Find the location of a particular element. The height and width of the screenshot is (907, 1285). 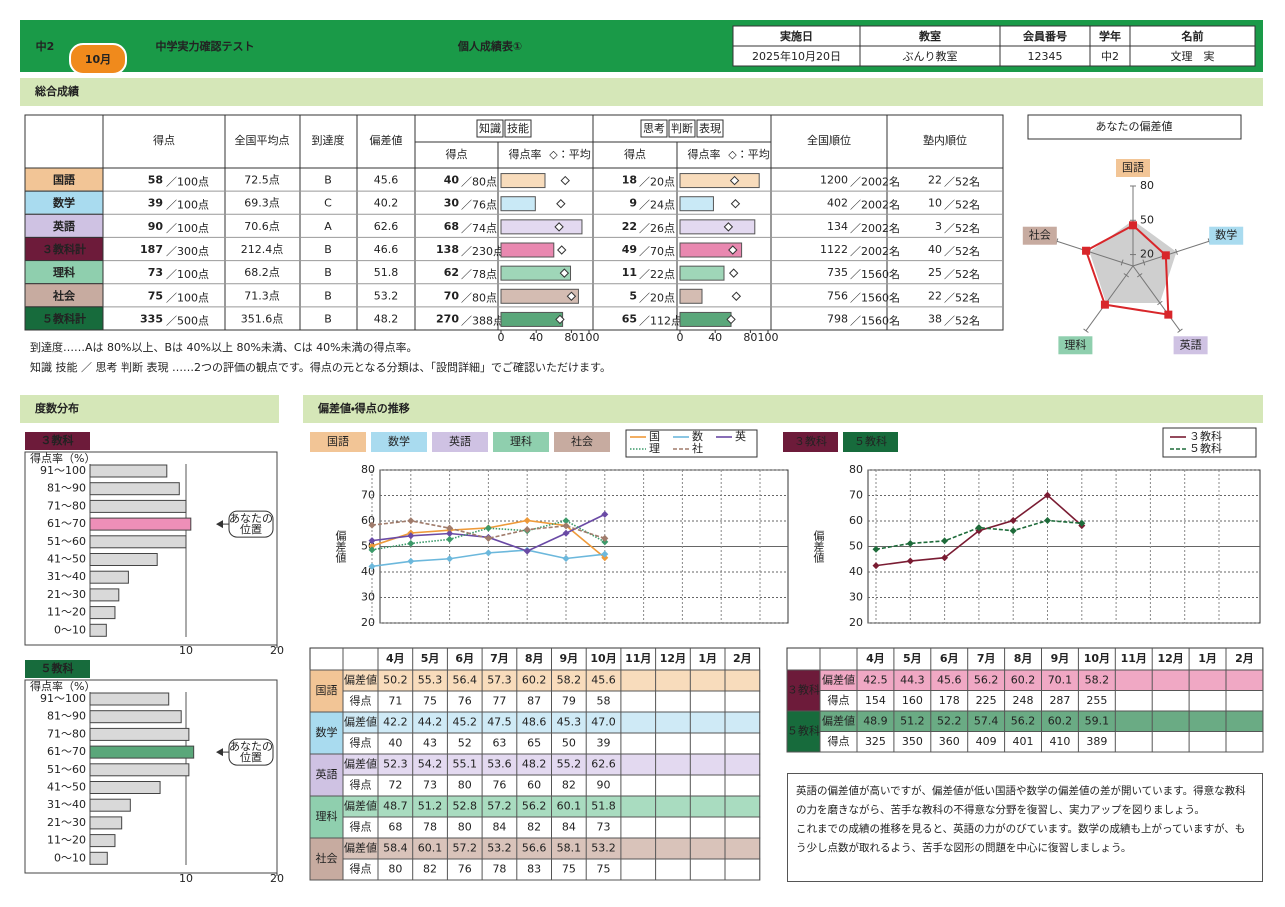

juku-rank: 10 is located at coordinates (935, 203).